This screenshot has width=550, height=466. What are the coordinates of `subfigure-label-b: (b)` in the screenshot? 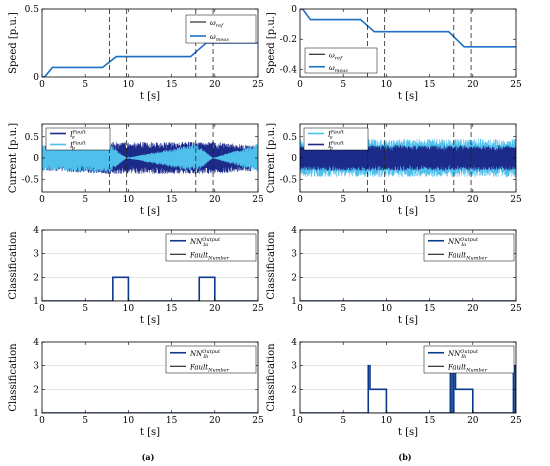 It's located at (404, 457).